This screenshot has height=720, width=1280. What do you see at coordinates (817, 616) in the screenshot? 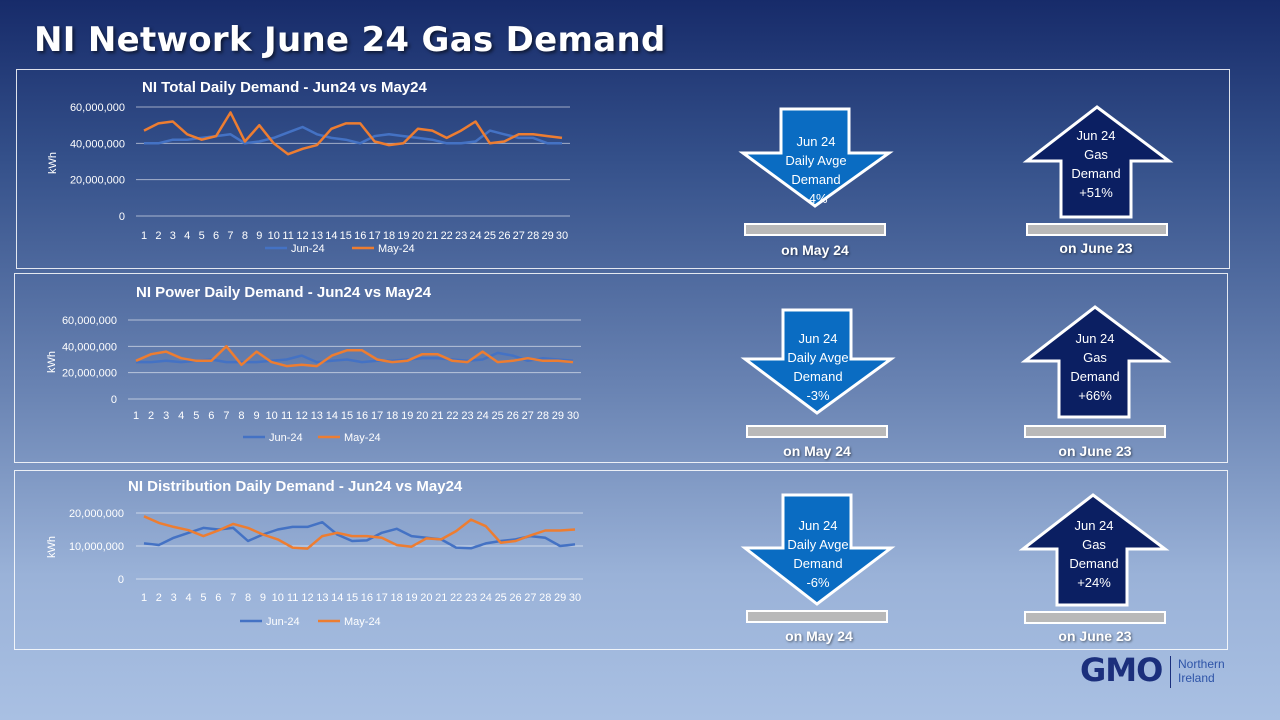
I see `indicator-bar-distribution-may` at bounding box center [817, 616].